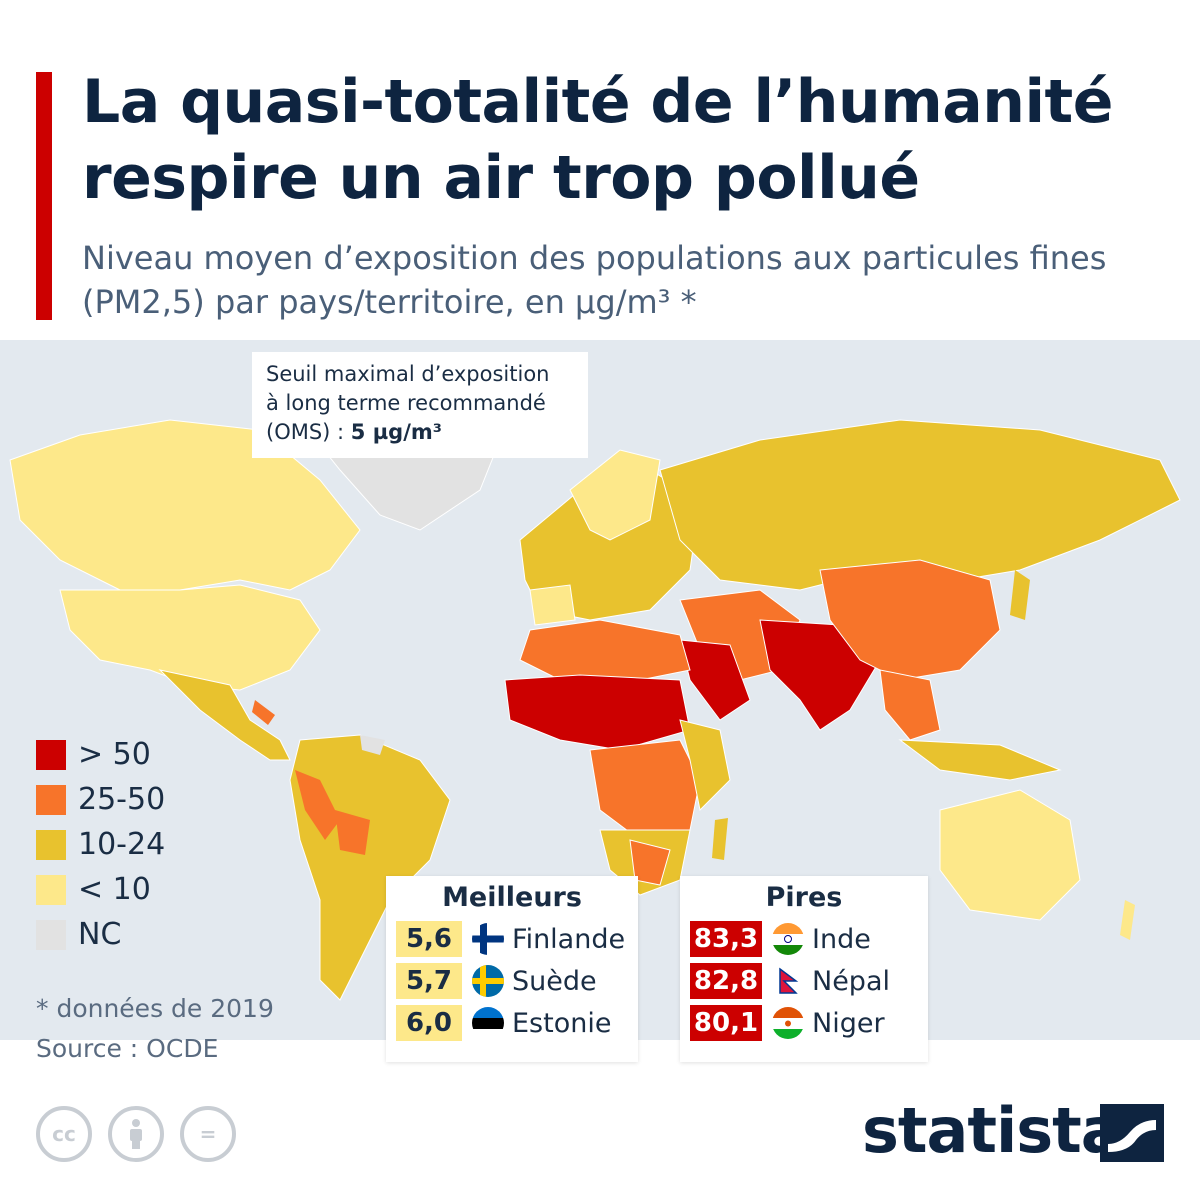  I want to click on region-iberia-north, so click(552, 605).